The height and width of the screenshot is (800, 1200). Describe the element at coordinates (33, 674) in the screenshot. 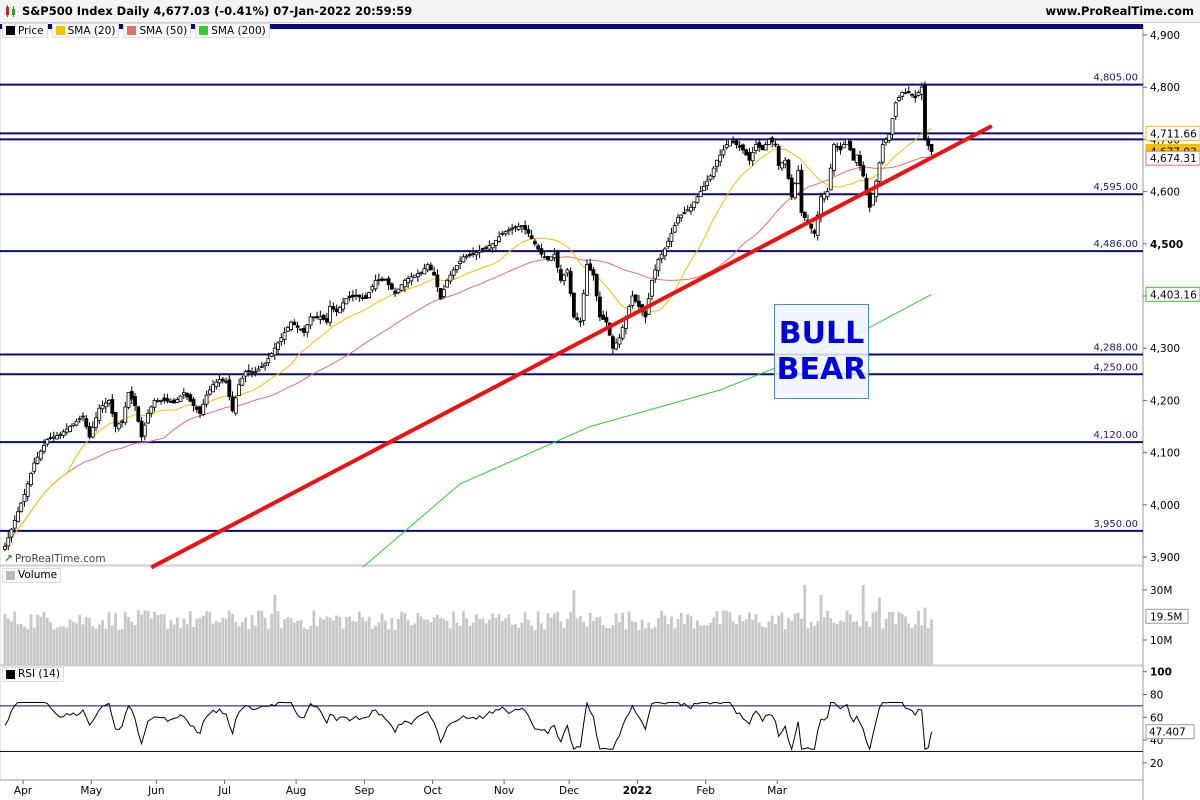

I see `rsi-pane-label: RSI (14)` at that location.